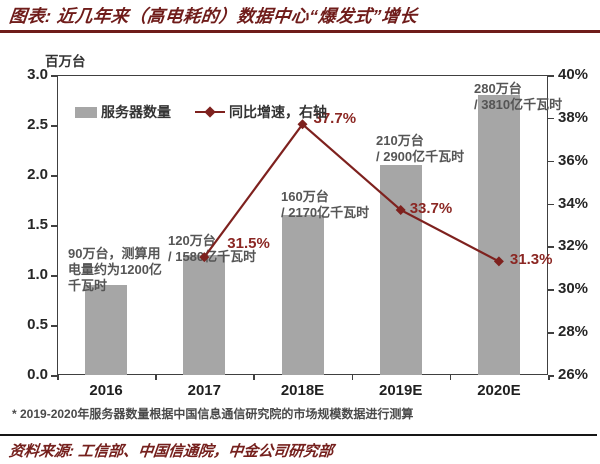  Describe the element at coordinates (302, 390) in the screenshot. I see `x-axis-label: 2018E` at that location.